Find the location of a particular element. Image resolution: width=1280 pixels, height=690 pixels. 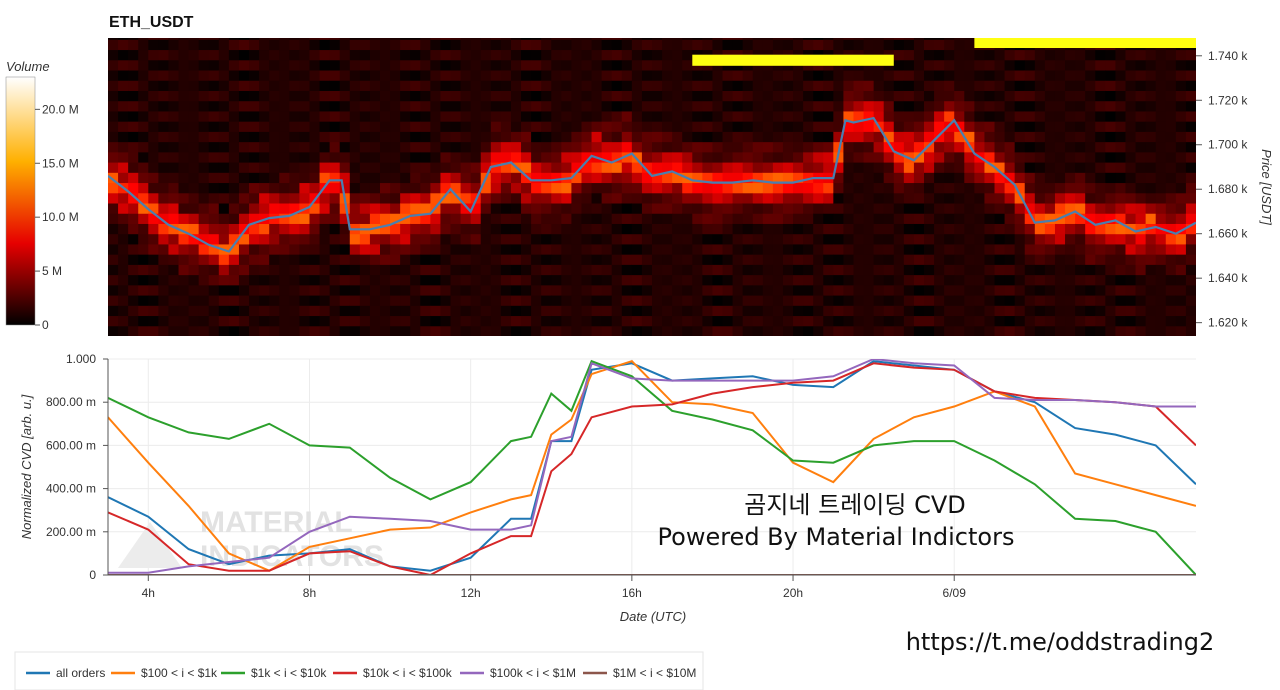

colorbar-tick-label: 20.0 M is located at coordinates (60, 109).